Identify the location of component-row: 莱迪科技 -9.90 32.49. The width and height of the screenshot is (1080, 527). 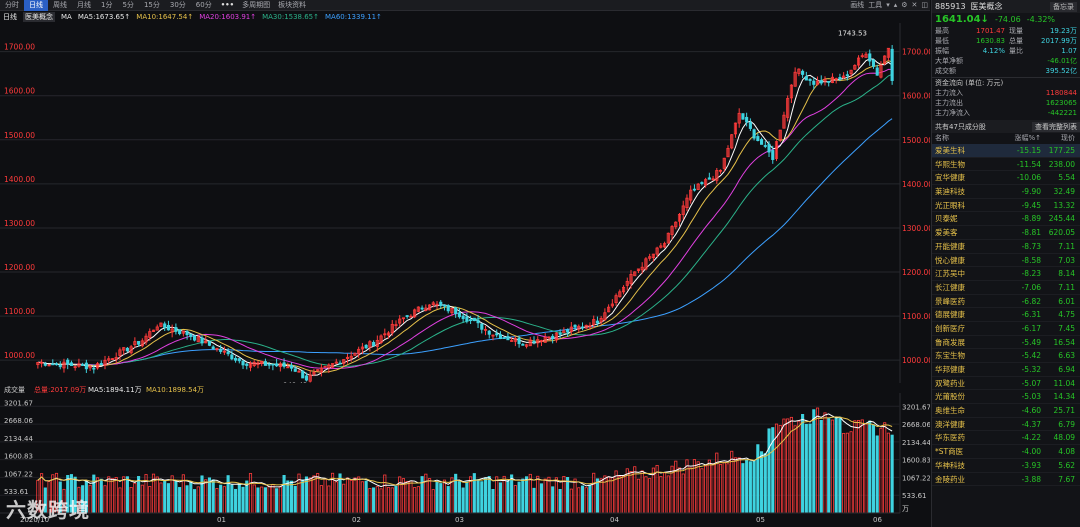
(1006, 192).